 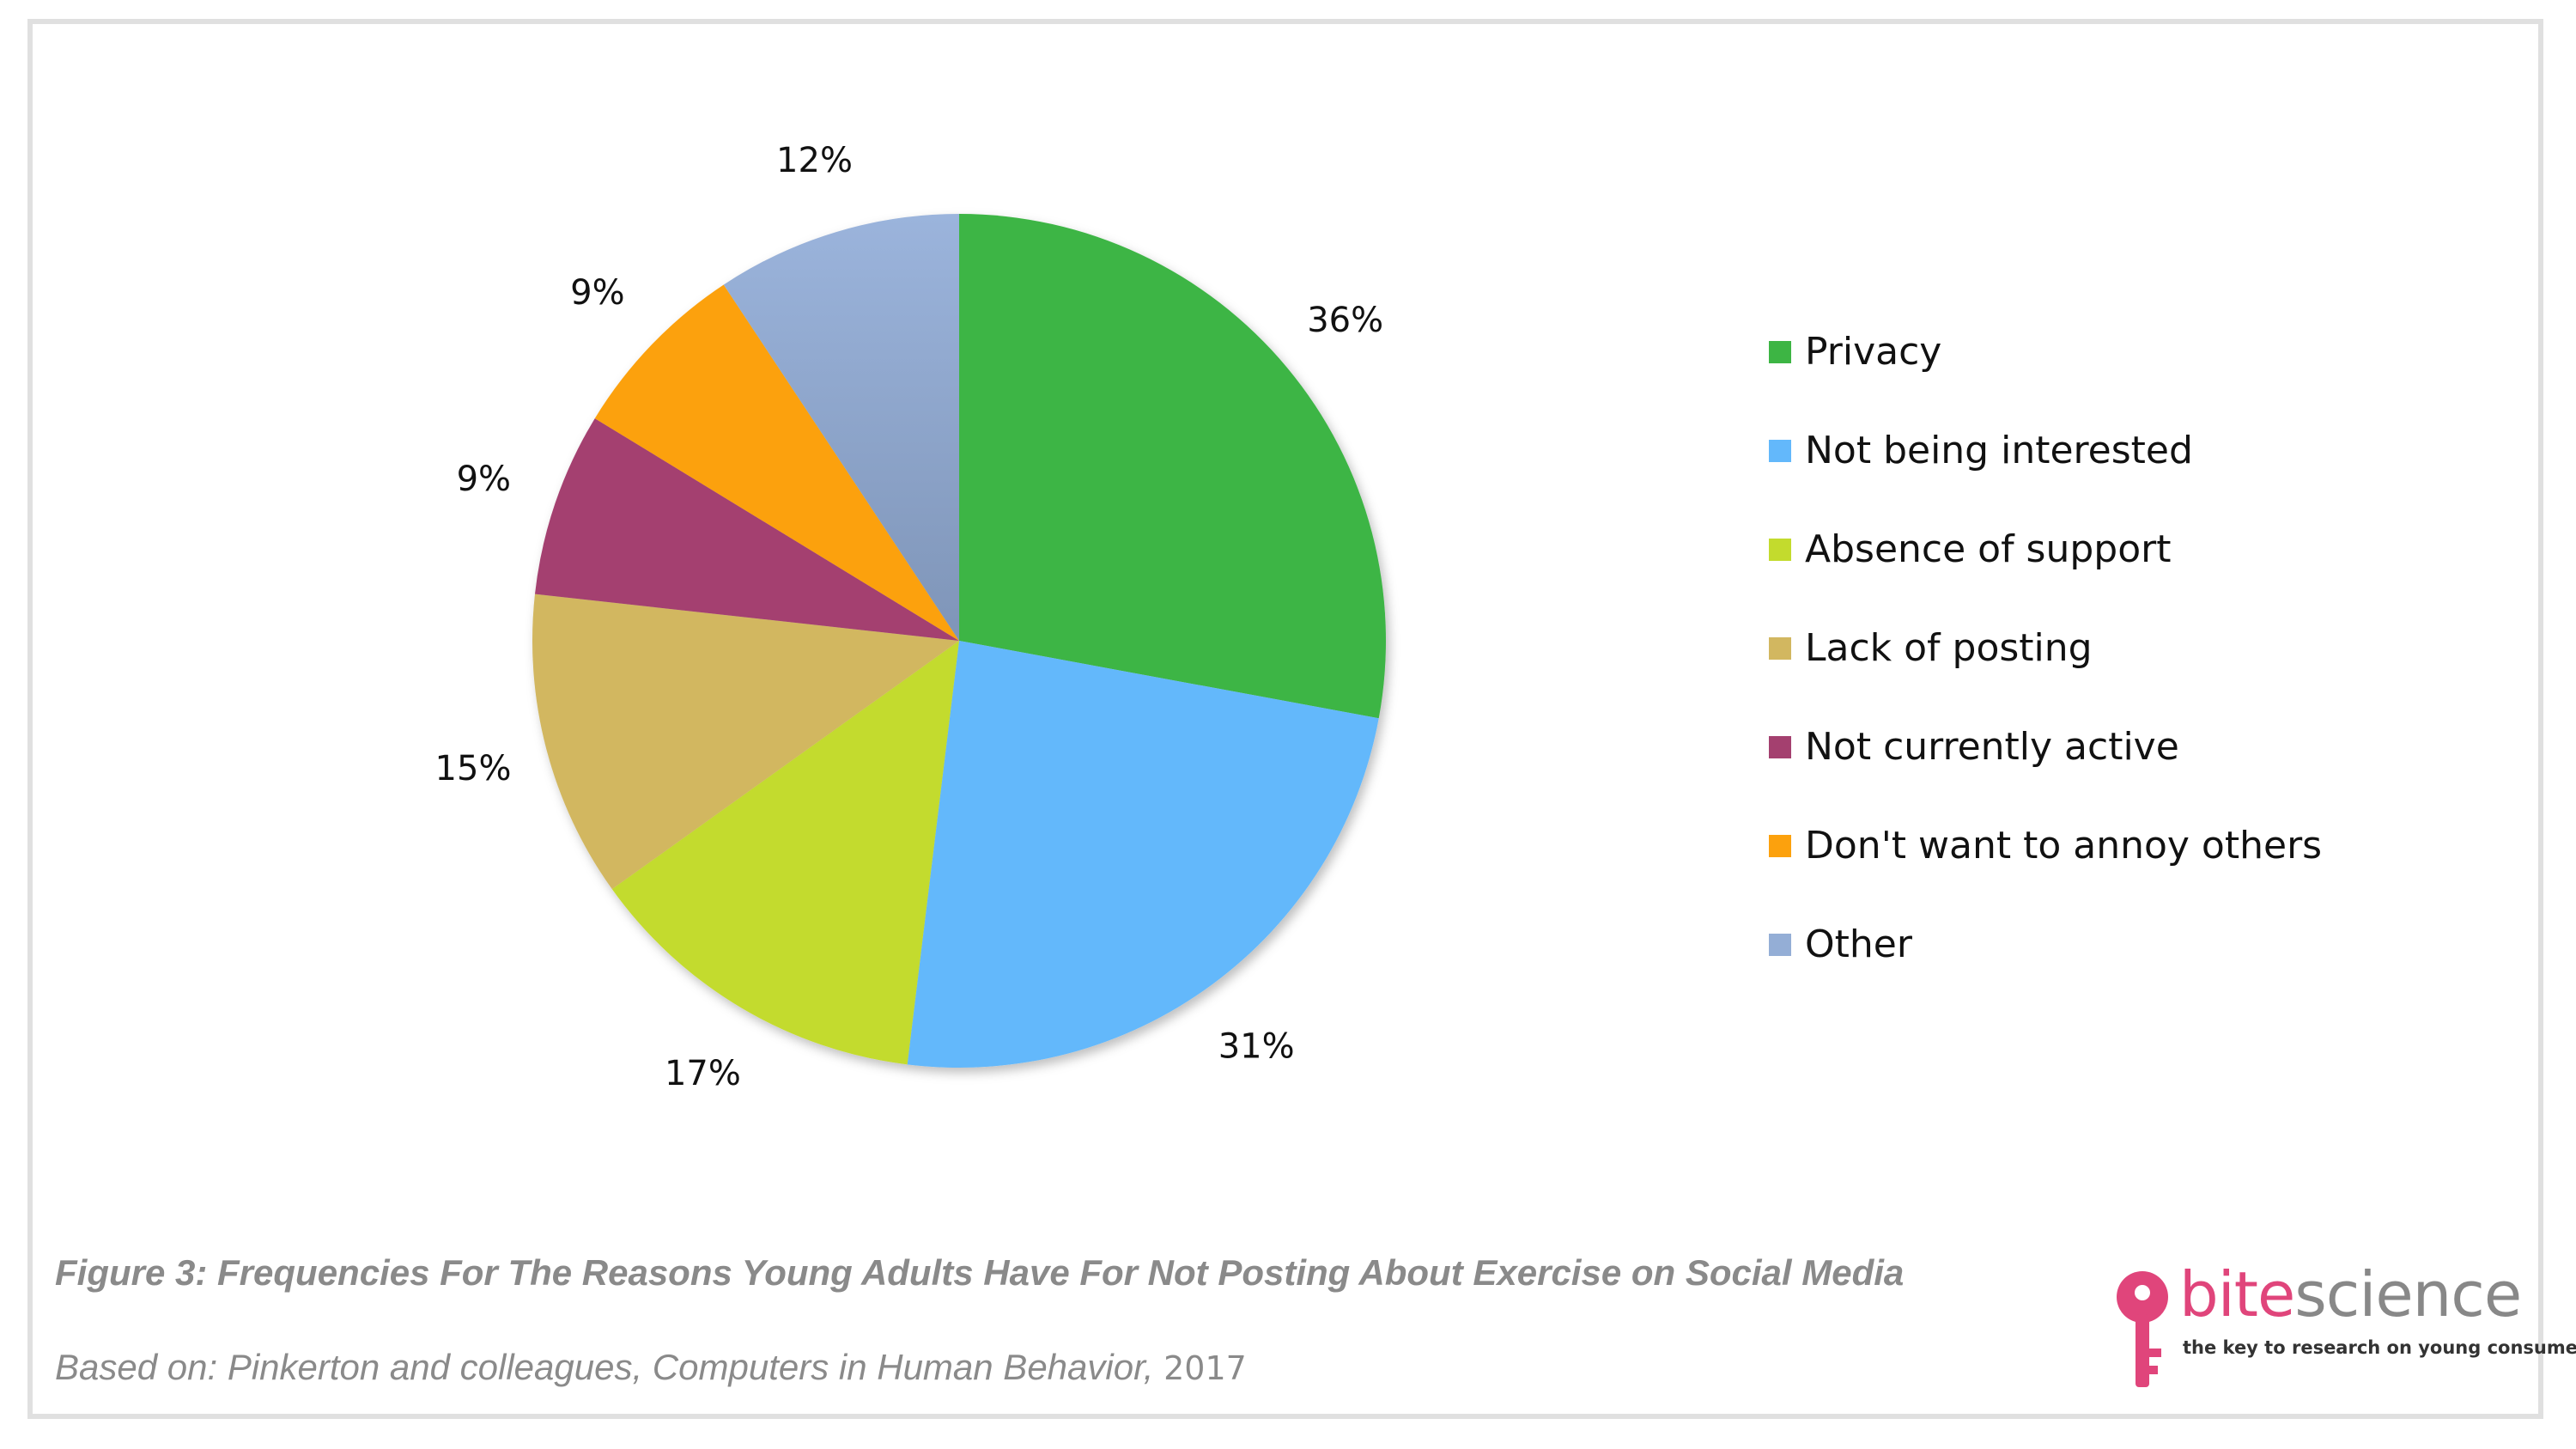 What do you see at coordinates (1992, 747) in the screenshot?
I see `legend-label: Not currently active` at bounding box center [1992, 747].